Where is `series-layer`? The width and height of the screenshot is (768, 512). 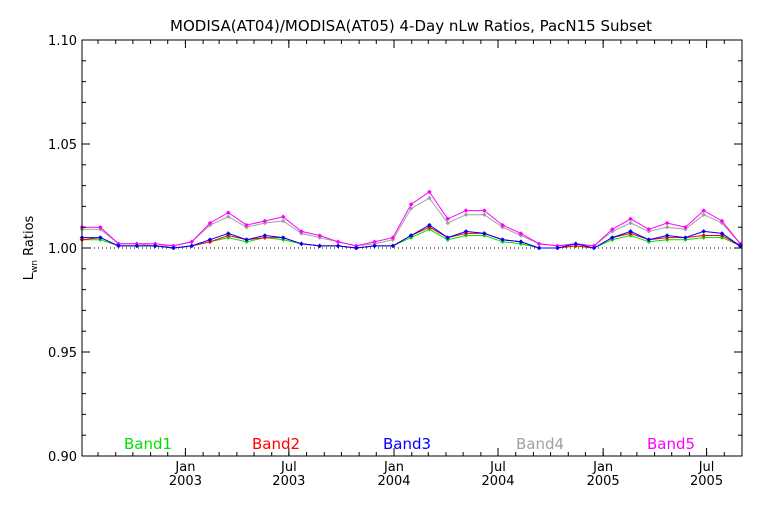
series-layer is located at coordinates (411, 220).